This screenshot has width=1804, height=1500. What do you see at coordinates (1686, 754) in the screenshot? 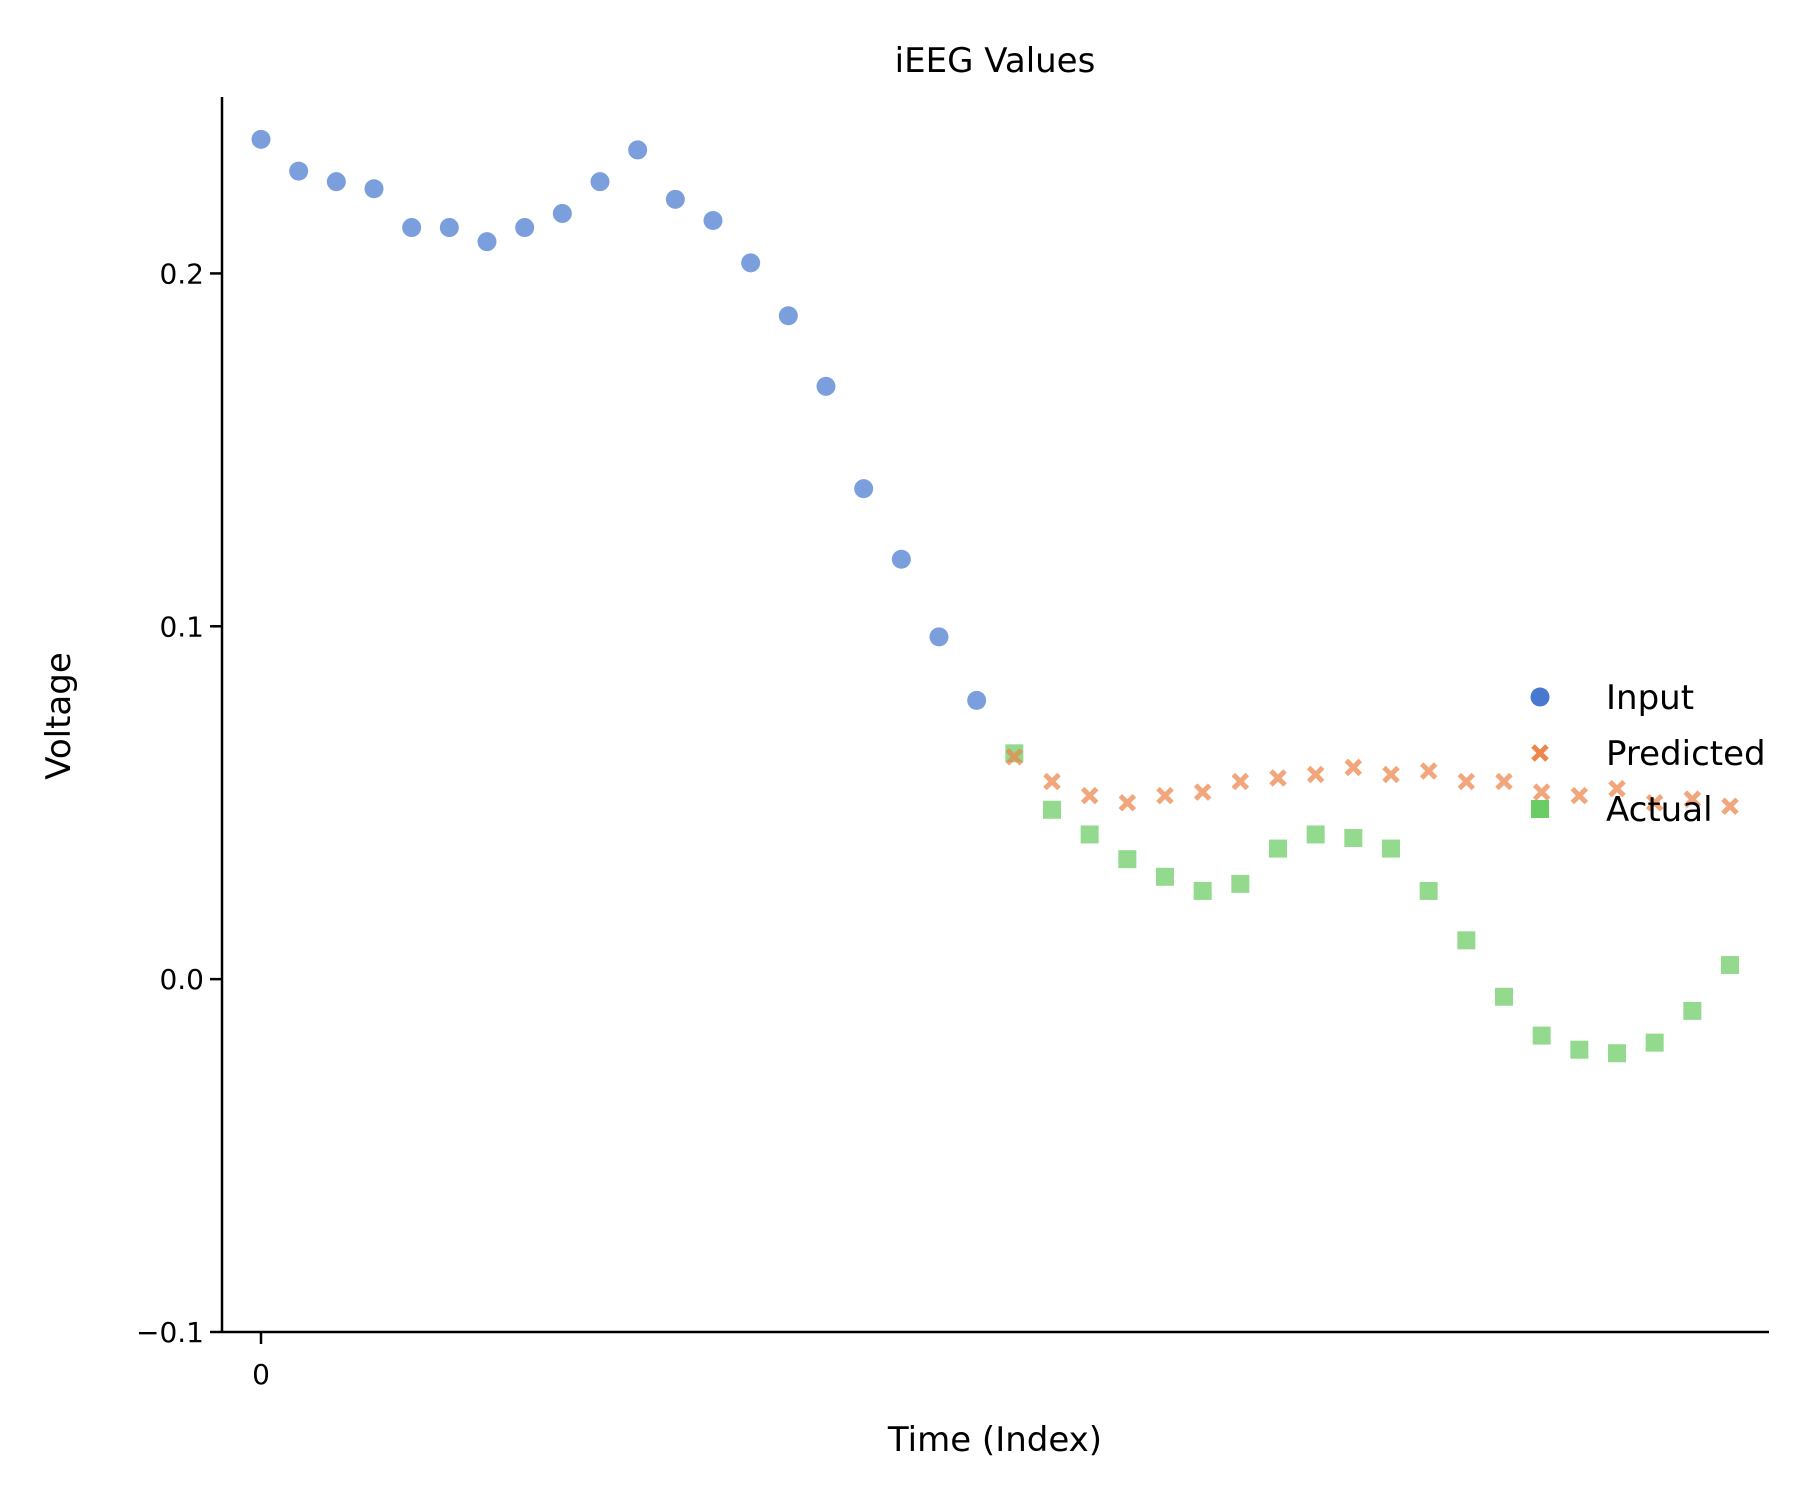
I see `legend-label-predicted: Predicted` at bounding box center [1686, 754].